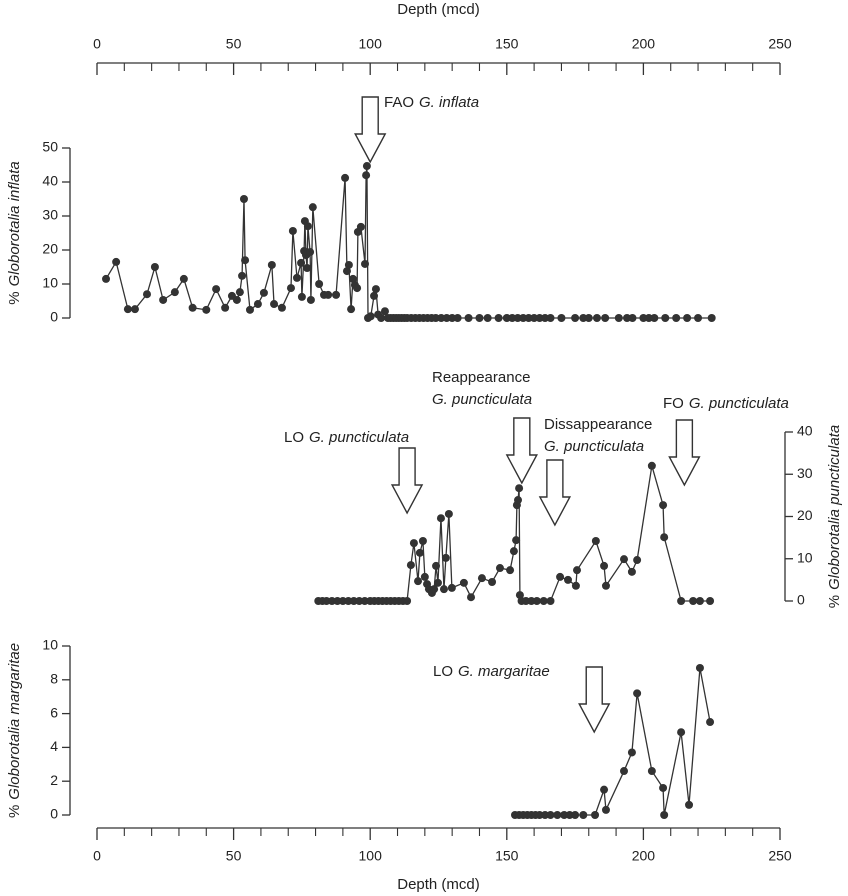 This screenshot has width=848, height=896. I want to click on y-tick-label: 0, so click(54, 317).